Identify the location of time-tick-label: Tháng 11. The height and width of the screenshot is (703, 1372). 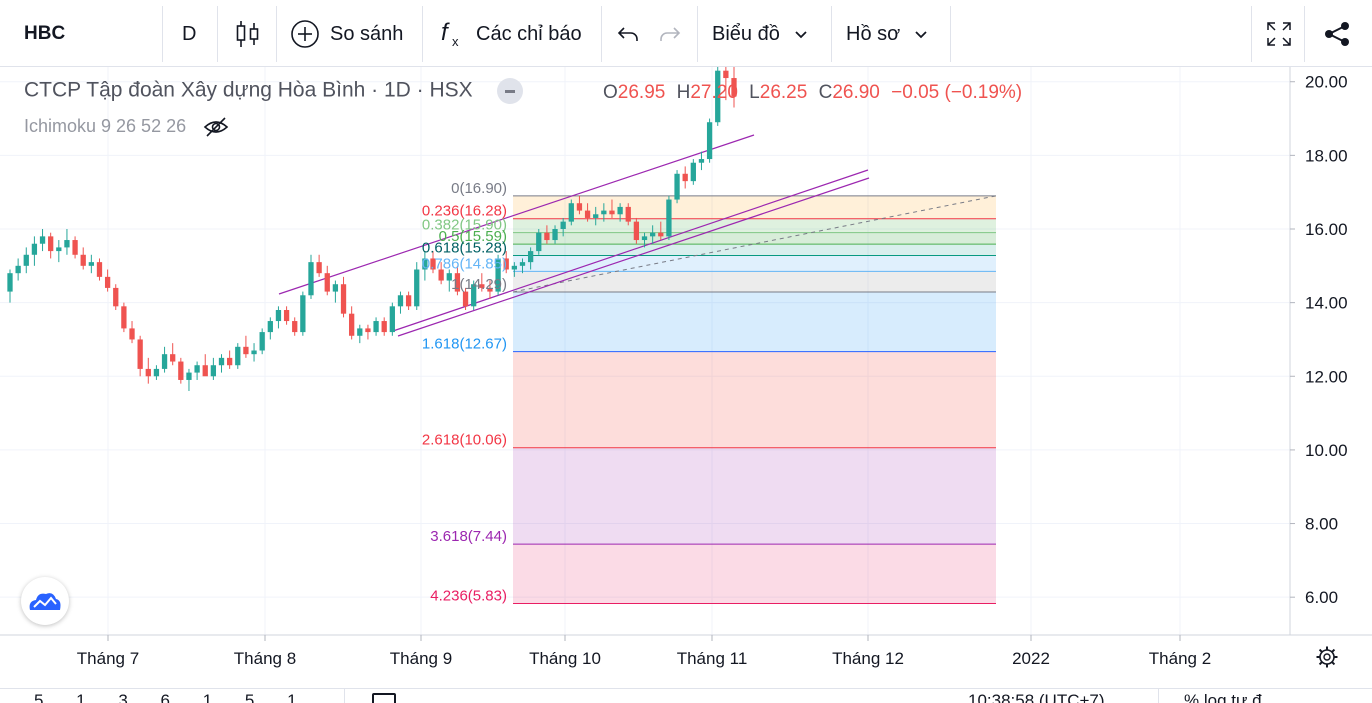
(712, 658).